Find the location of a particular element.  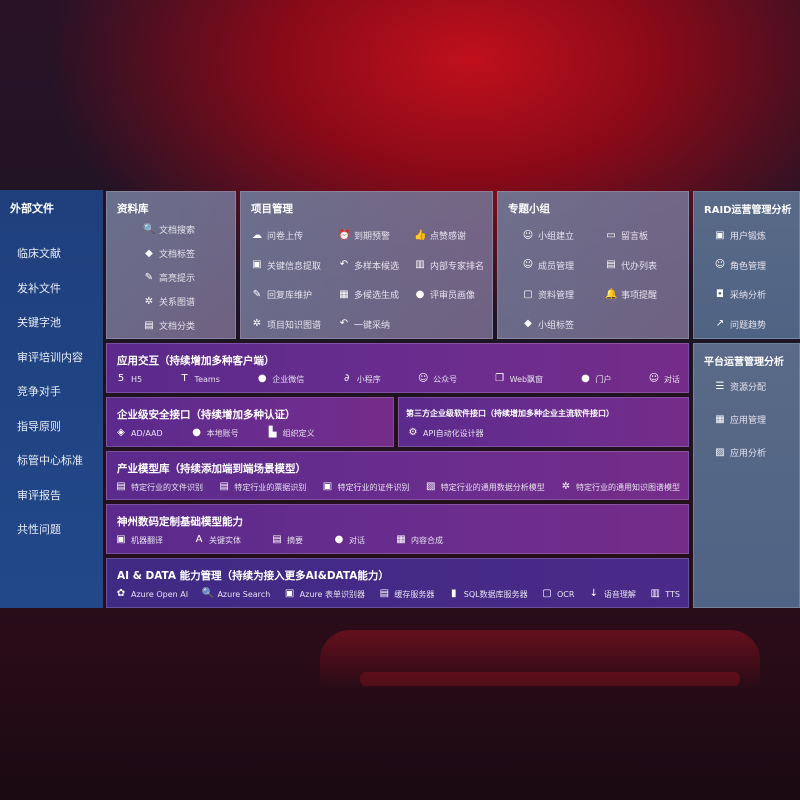

interaction-item: ❐ Web飘窗 is located at coordinates (518, 379).